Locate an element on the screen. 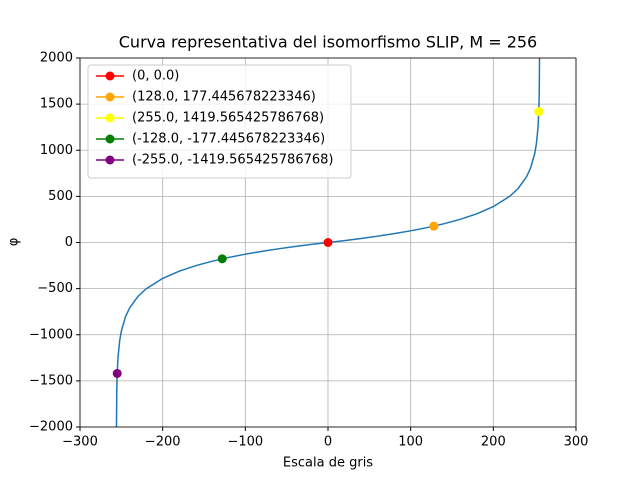 The image size is (640, 480). x-tick-label: 0 is located at coordinates (328, 442).